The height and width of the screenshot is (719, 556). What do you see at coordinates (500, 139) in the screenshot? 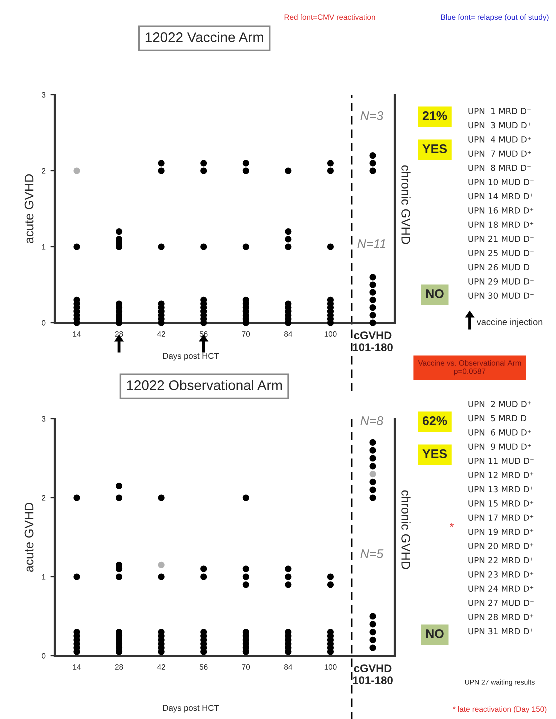
I see `text: UPN 4 MUD D⁺` at bounding box center [500, 139].